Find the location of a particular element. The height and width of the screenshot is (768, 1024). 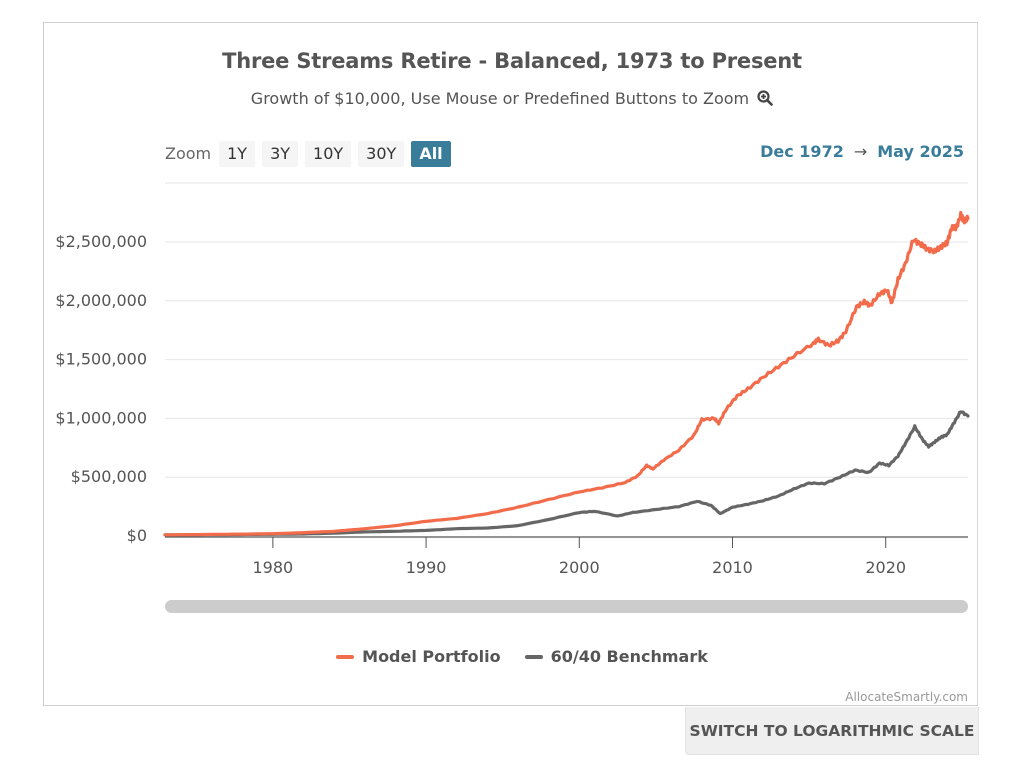

legend-item-model: Model Portfolio is located at coordinates (418, 656).